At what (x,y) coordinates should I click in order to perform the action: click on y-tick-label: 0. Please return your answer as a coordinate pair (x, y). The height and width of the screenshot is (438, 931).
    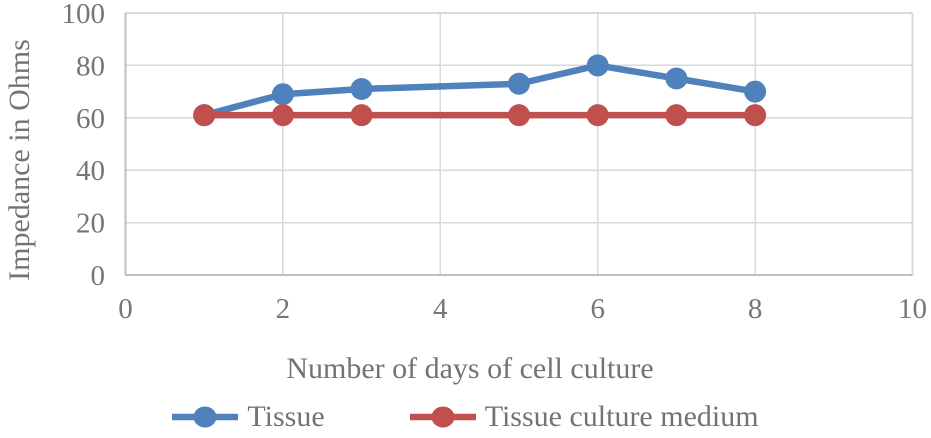
    Looking at the image, I should click on (98, 276).